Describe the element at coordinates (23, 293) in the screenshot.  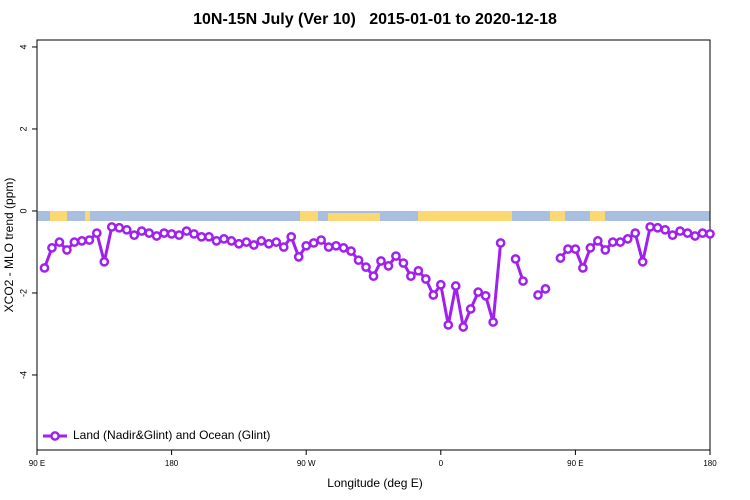
I see `y-tick-label: -2` at that location.